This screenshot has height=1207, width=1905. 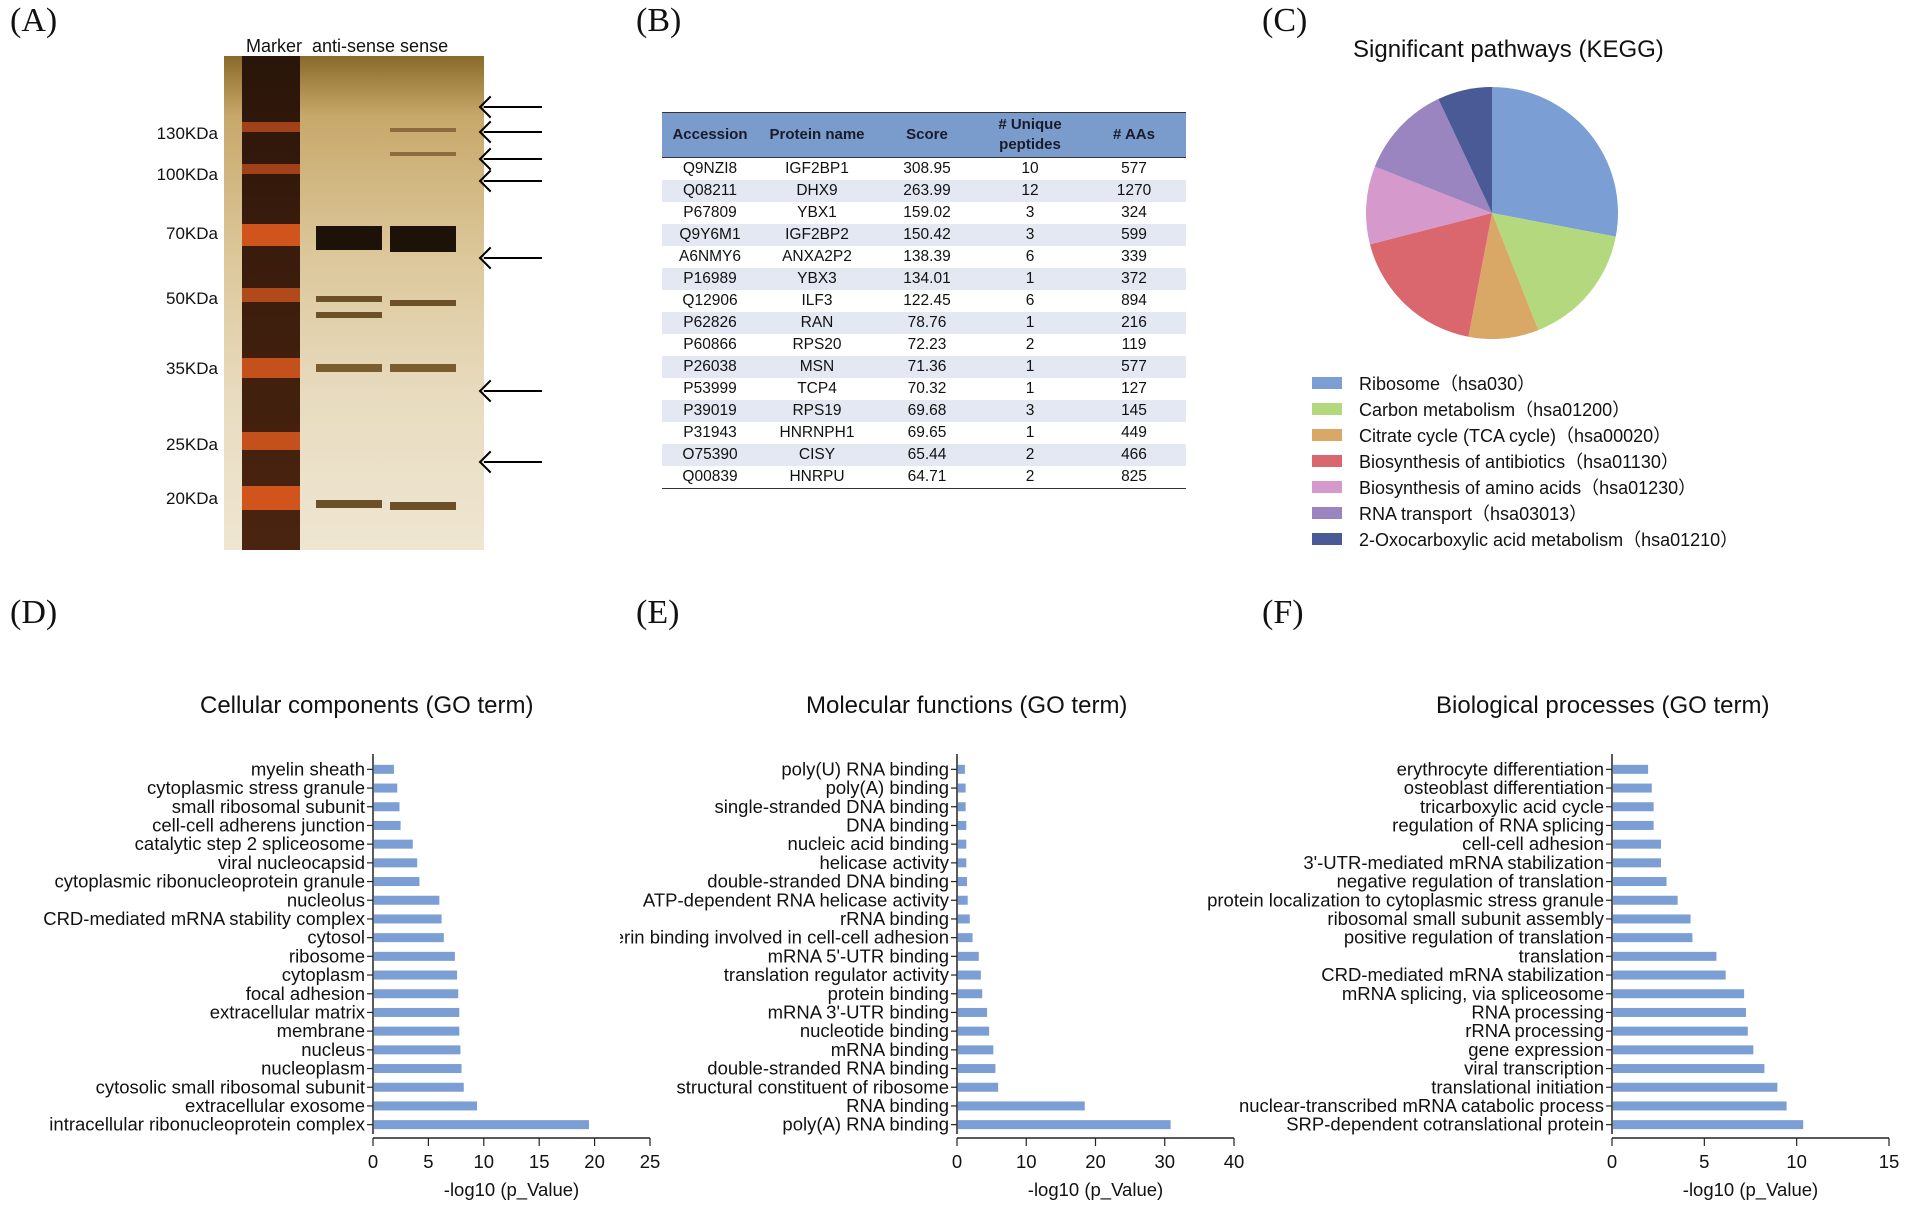 What do you see at coordinates (817, 257) in the screenshot?
I see `table-cell: ANXA2P2` at bounding box center [817, 257].